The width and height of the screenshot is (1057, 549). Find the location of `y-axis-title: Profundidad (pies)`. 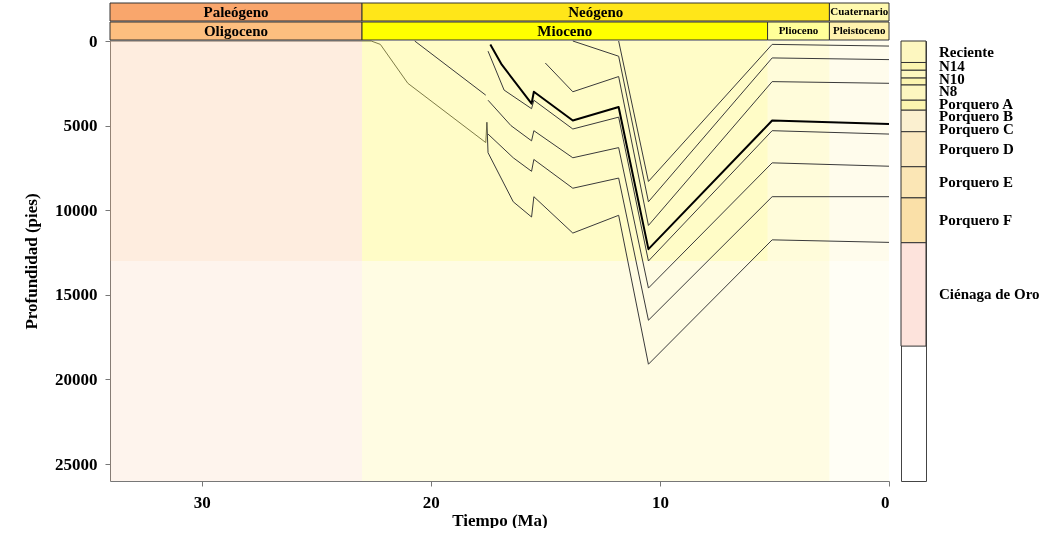

y-axis-title: Profundidad (pies) is located at coordinates (31, 261).